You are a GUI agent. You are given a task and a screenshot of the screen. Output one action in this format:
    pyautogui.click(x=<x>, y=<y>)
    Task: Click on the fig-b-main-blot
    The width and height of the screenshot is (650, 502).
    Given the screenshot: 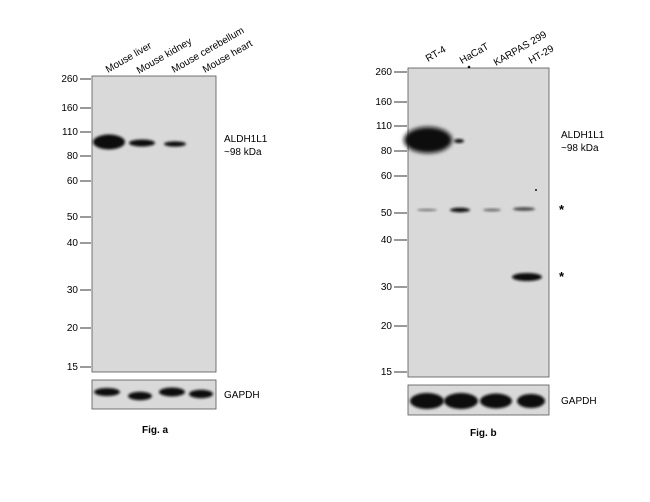 What is the action you would take?
    pyautogui.click(x=478, y=222)
    